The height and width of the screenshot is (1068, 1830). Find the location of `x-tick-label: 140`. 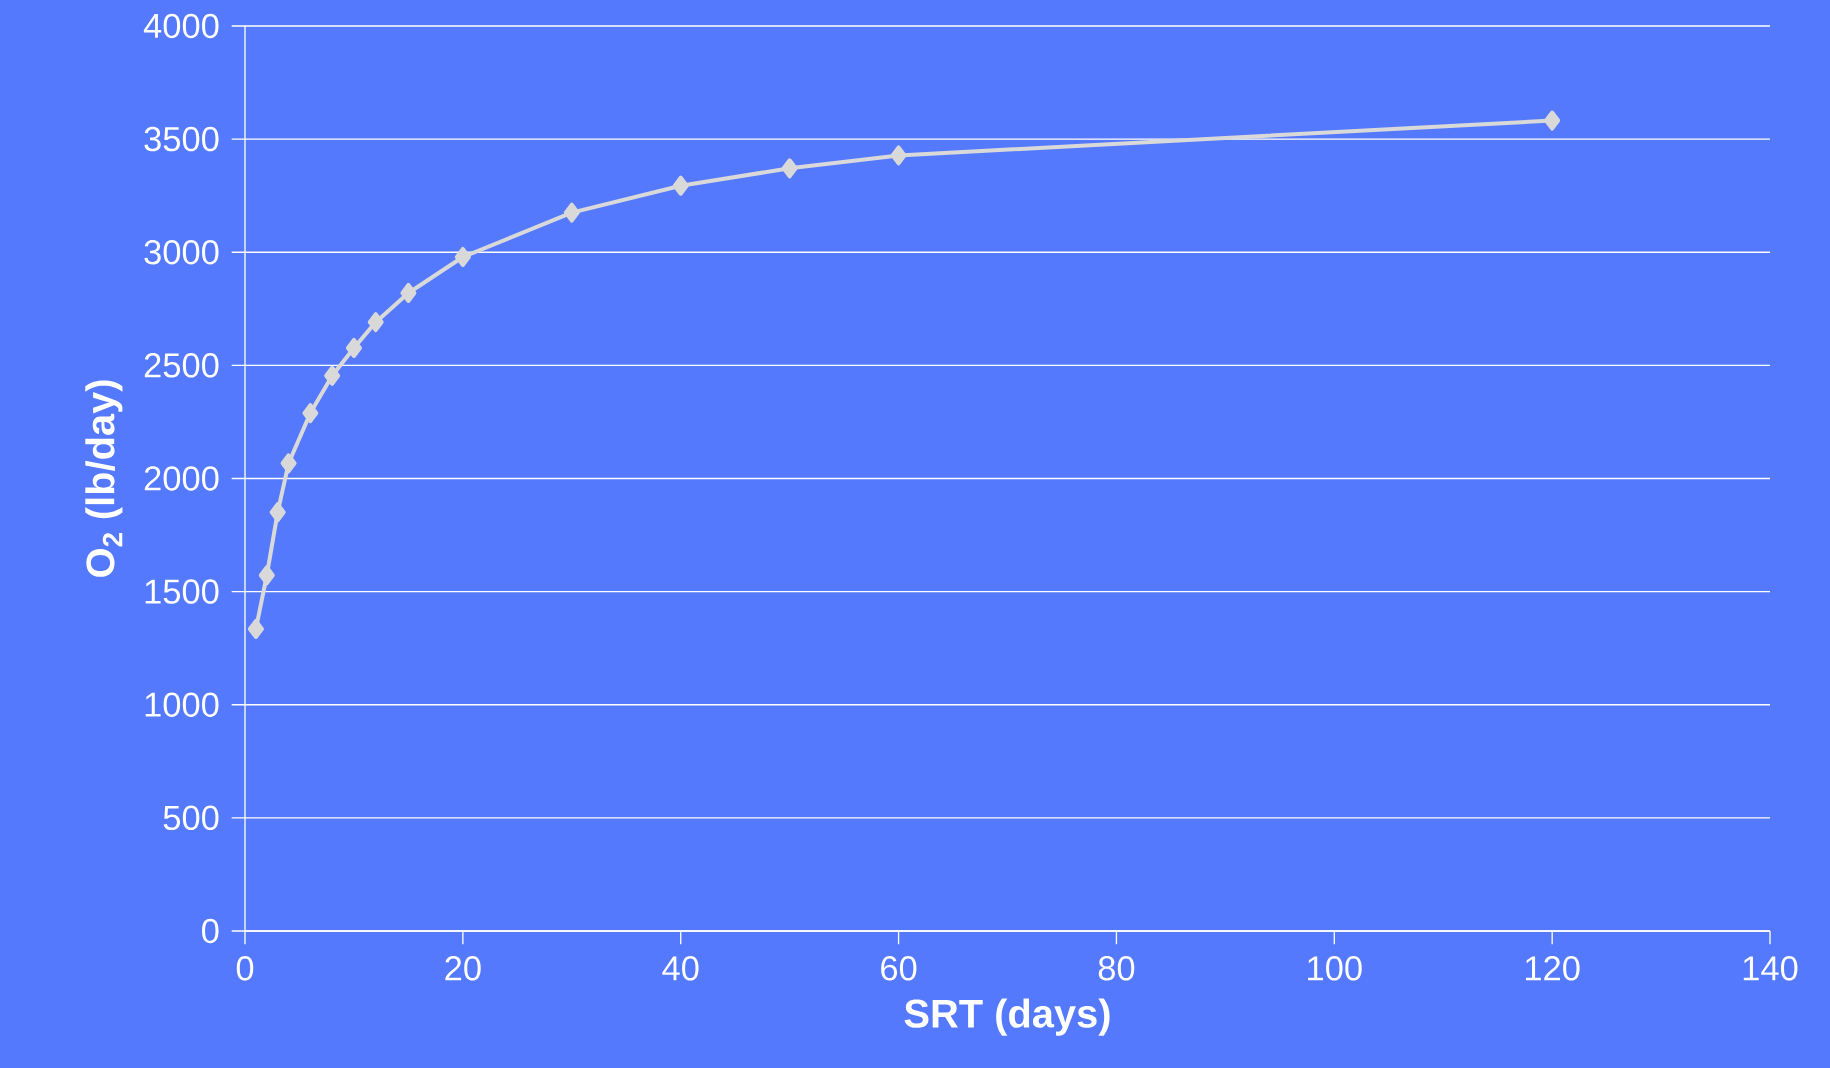

x-tick-label: 140 is located at coordinates (1770, 968).